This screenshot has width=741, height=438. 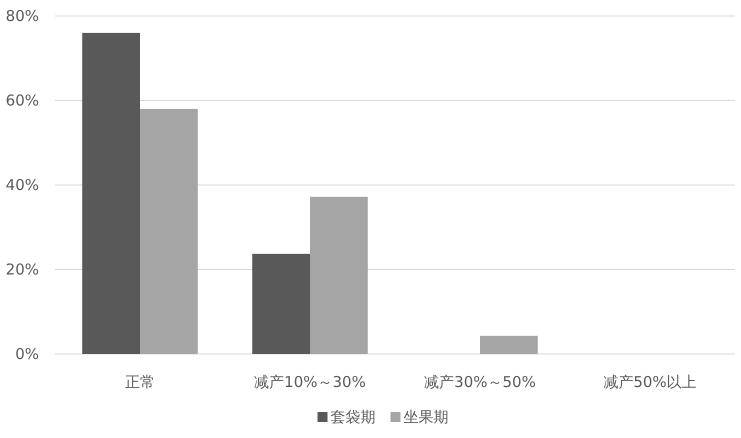 What do you see at coordinates (650, 382) in the screenshot?
I see `x-tick-label: 减产50%以上` at bounding box center [650, 382].